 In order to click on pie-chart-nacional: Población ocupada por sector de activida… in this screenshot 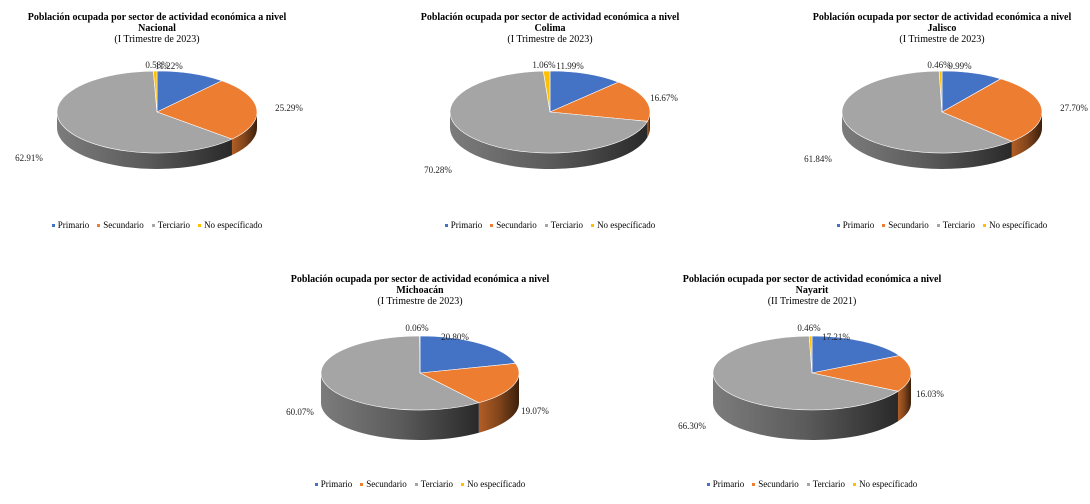, I will do `click(157, 127)`.